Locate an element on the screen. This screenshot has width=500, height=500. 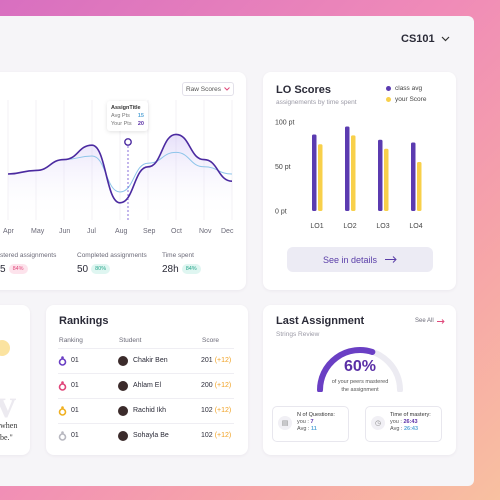
y-tick-label: 0 pt is located at coordinates (281, 212).